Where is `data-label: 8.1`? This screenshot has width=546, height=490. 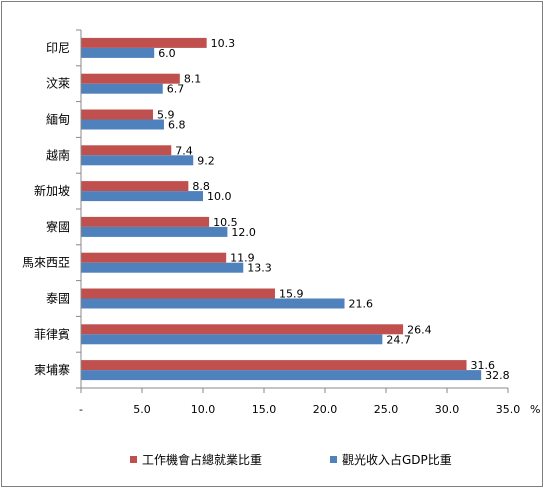
data-label: 8.1 is located at coordinates (193, 79).